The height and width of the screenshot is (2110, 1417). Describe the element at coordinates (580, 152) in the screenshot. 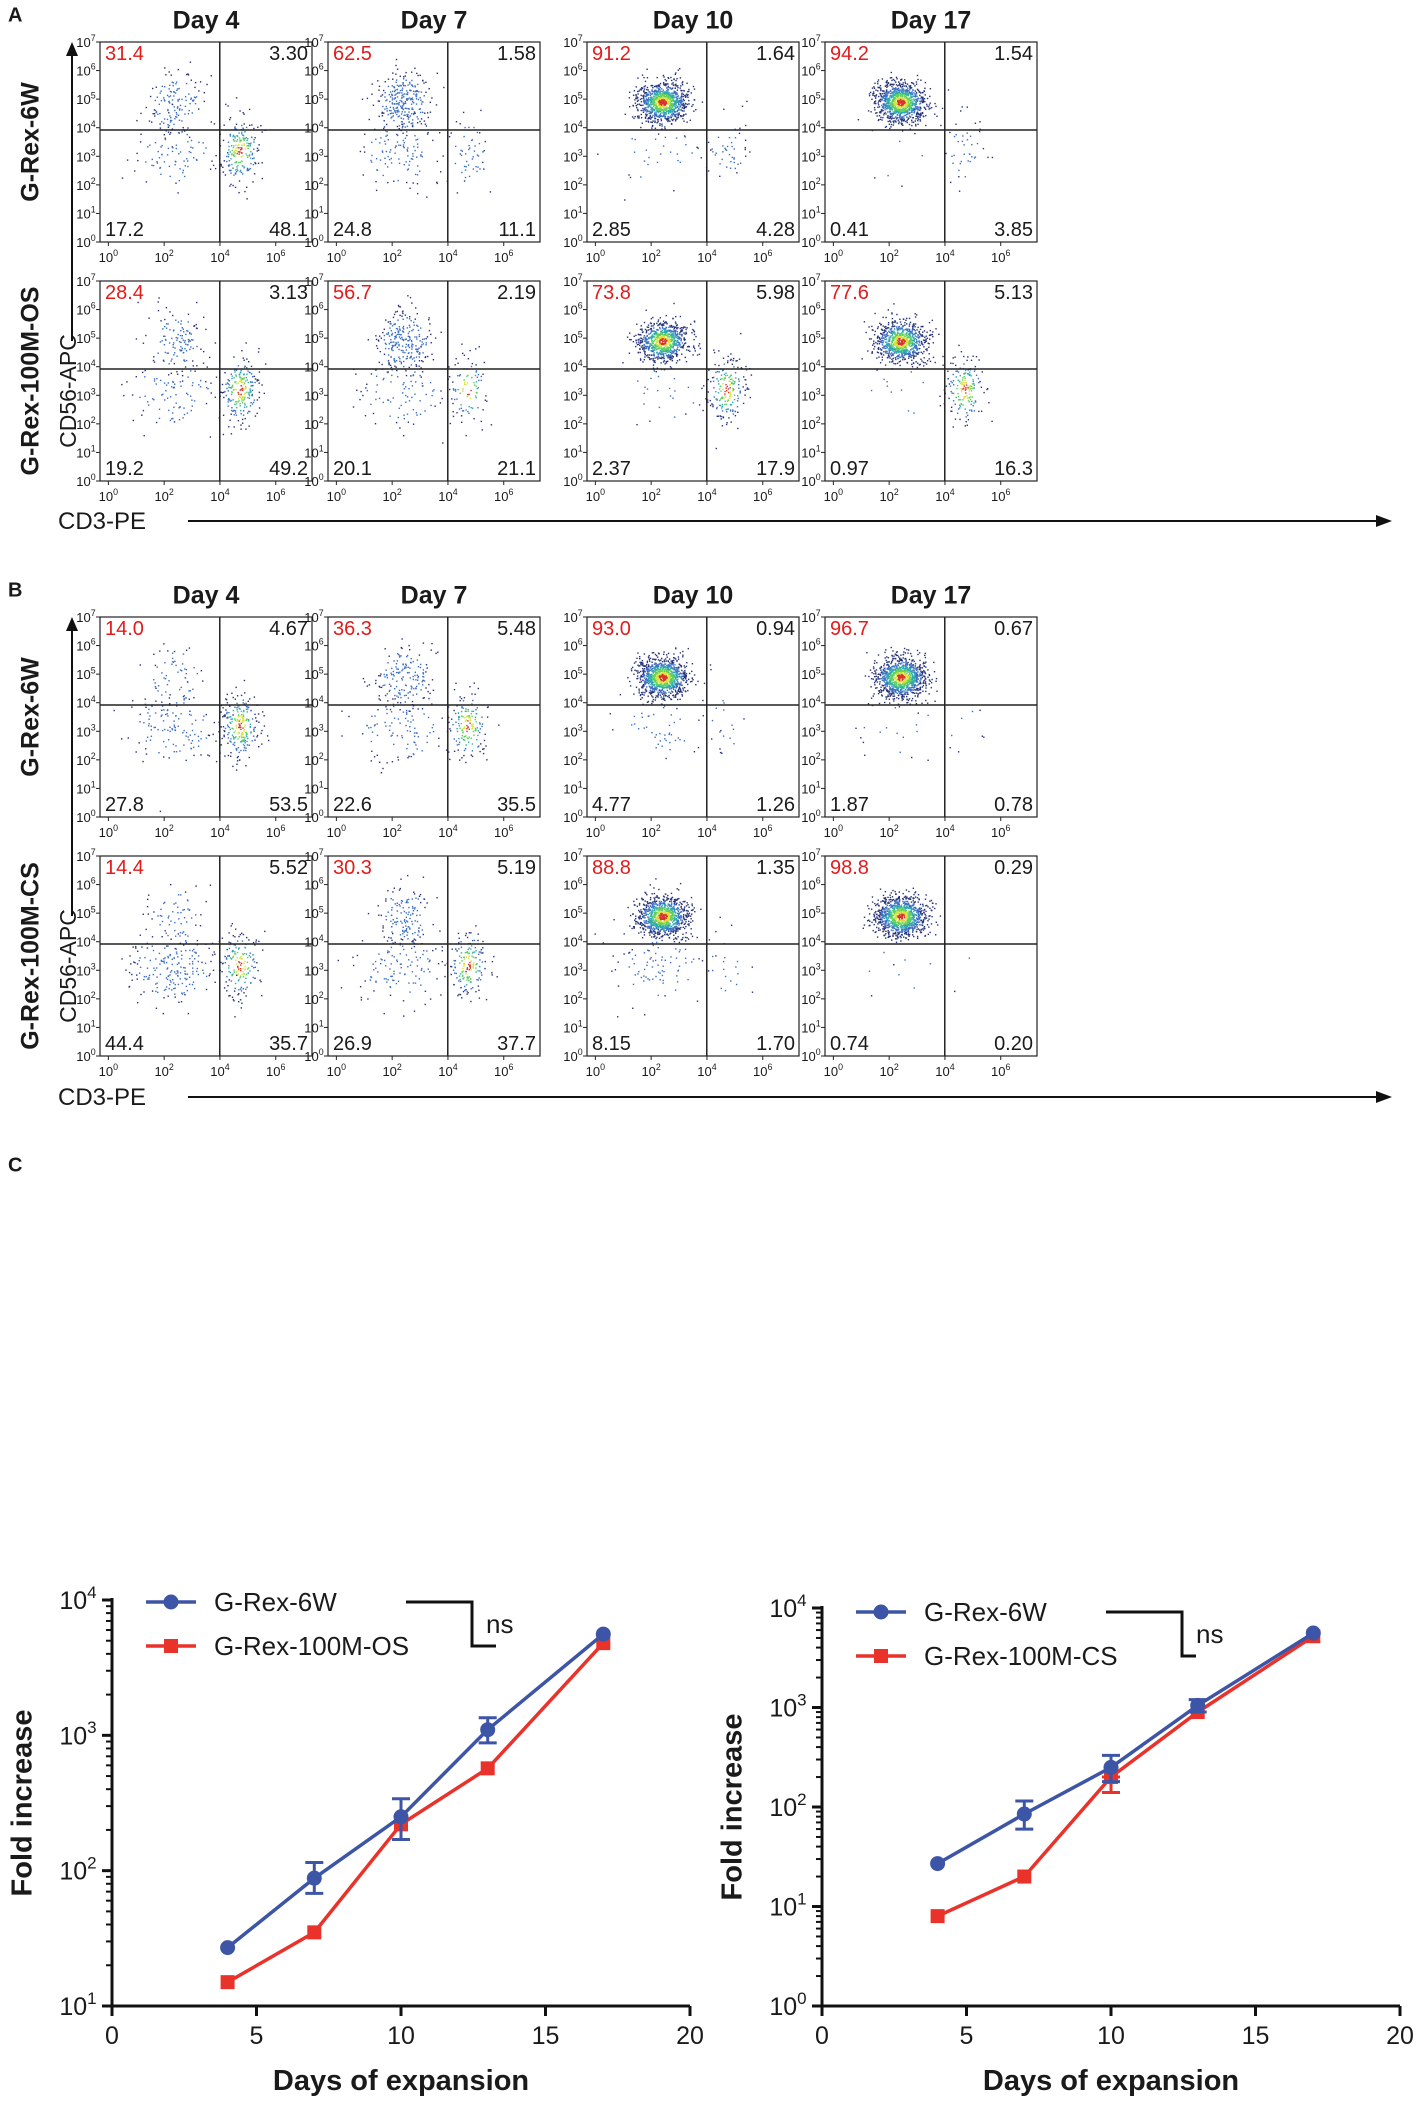

I see `y-tick-label-exp: 3` at that location.